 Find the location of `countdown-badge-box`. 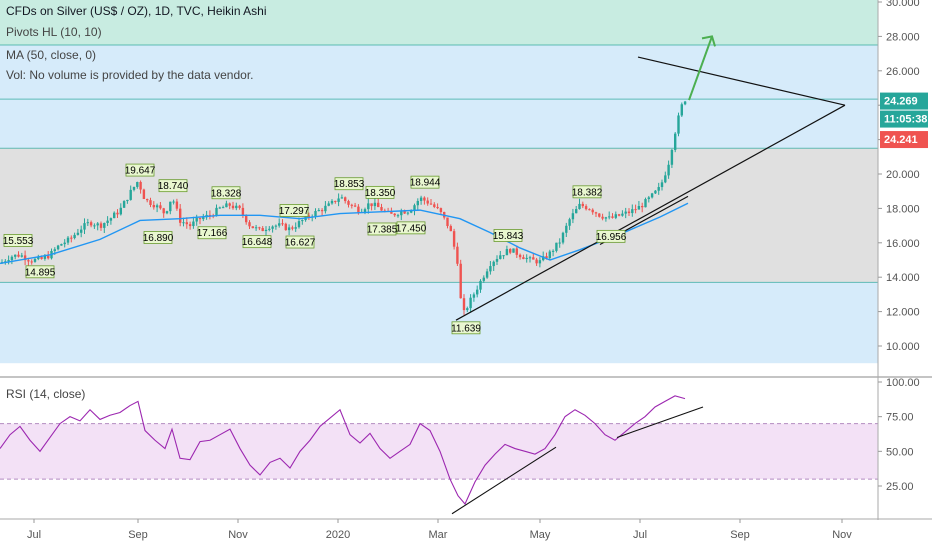

countdown-badge-box is located at coordinates (904, 119).